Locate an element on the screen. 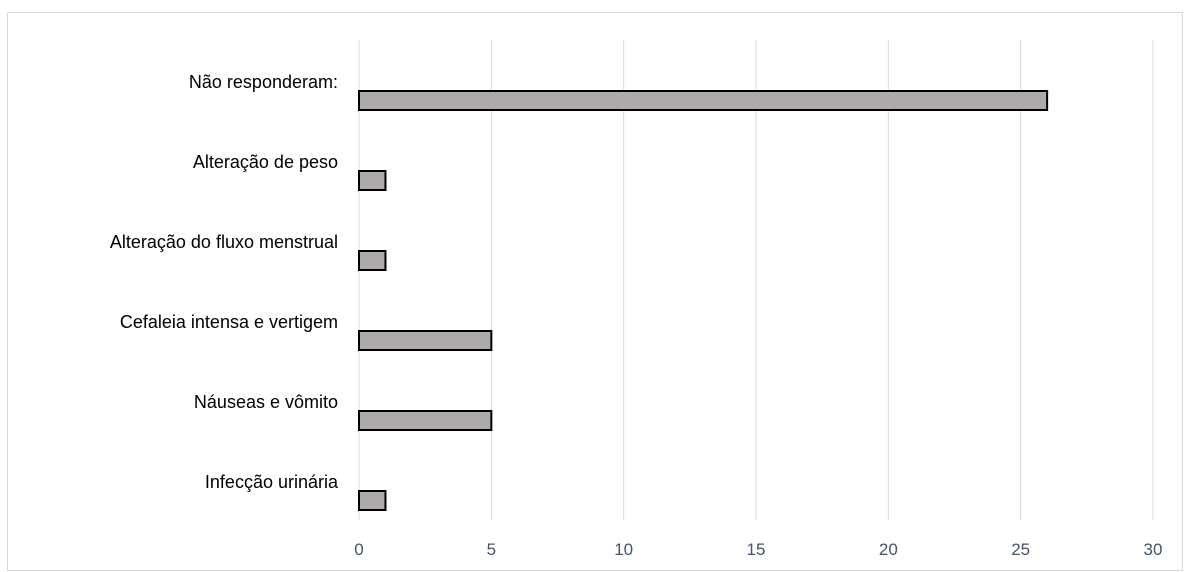  category-label: Não responderam: is located at coordinates (263, 82).